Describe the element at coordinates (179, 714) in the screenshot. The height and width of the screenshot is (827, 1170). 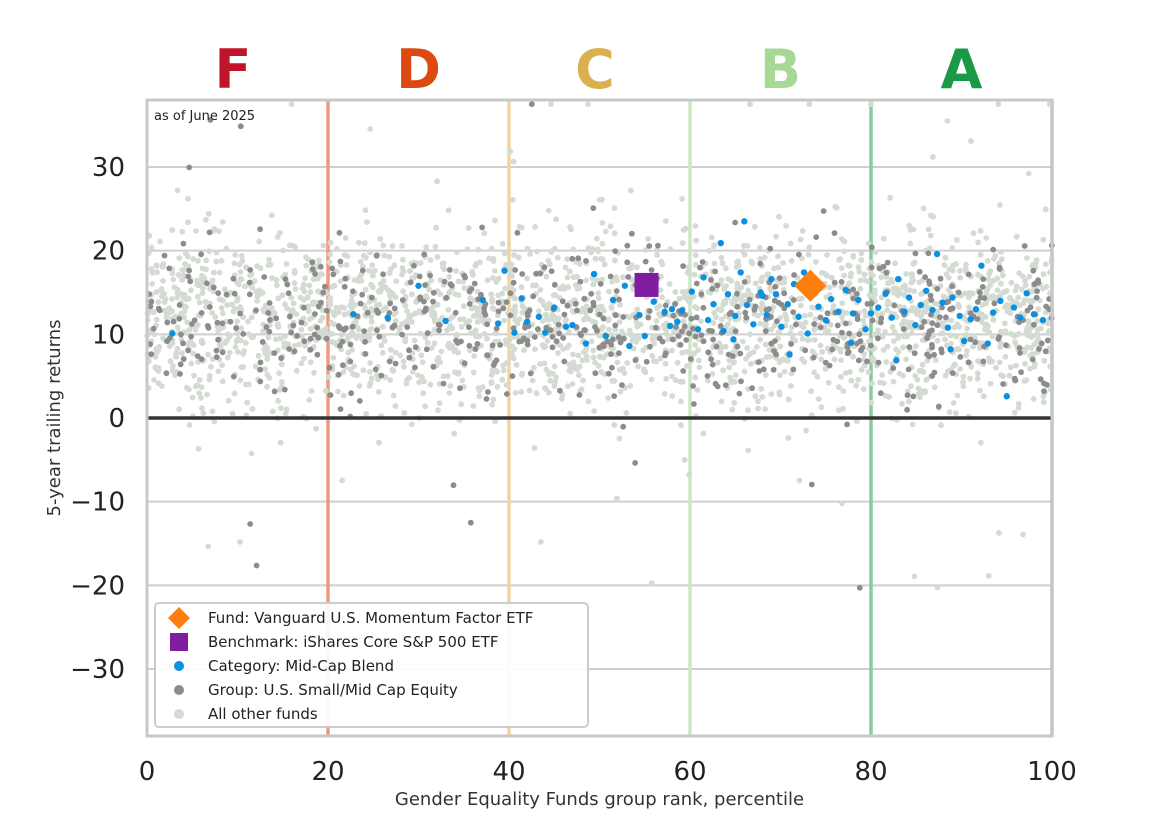
I see `legend-dot-marker` at that location.